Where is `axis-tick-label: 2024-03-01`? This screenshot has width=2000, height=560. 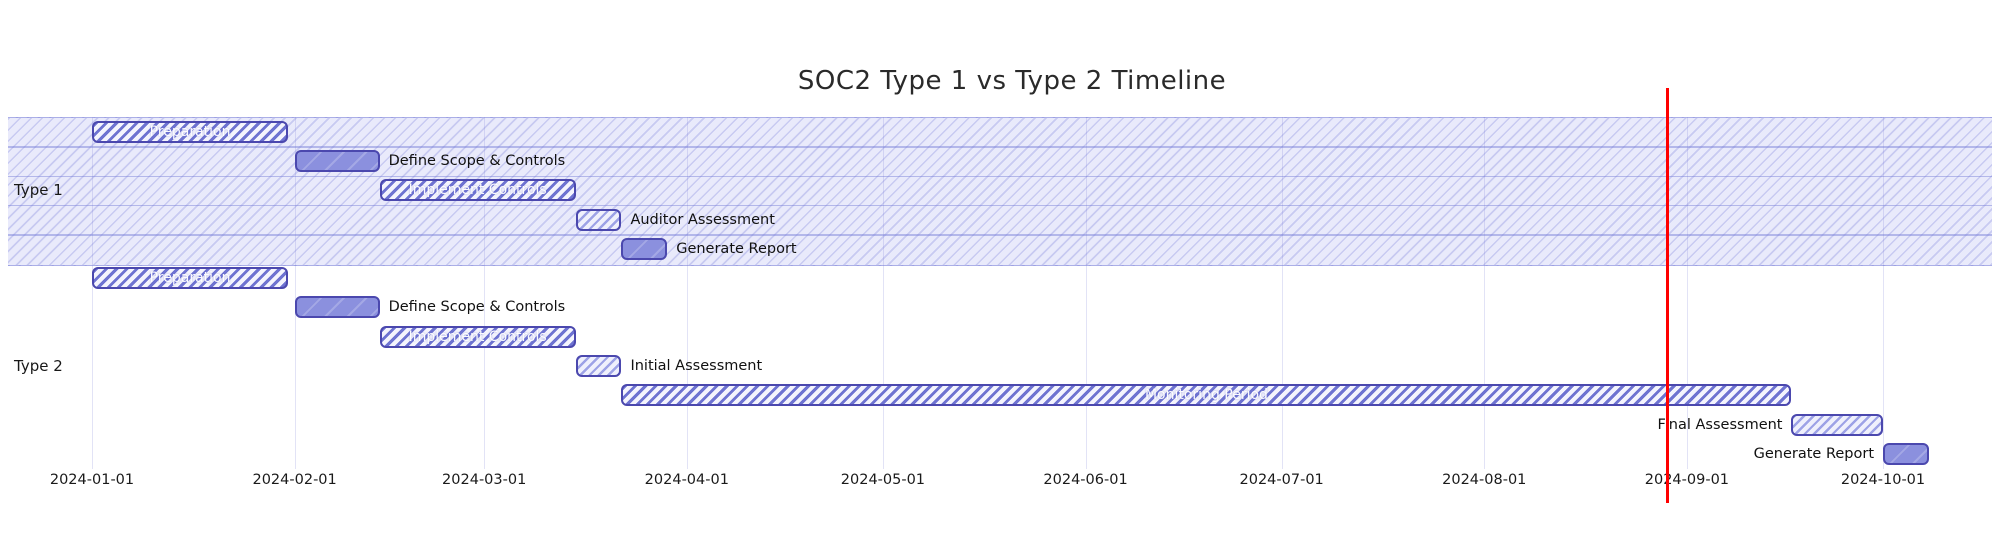
axis-tick-label: 2024-03-01 is located at coordinates (484, 480).